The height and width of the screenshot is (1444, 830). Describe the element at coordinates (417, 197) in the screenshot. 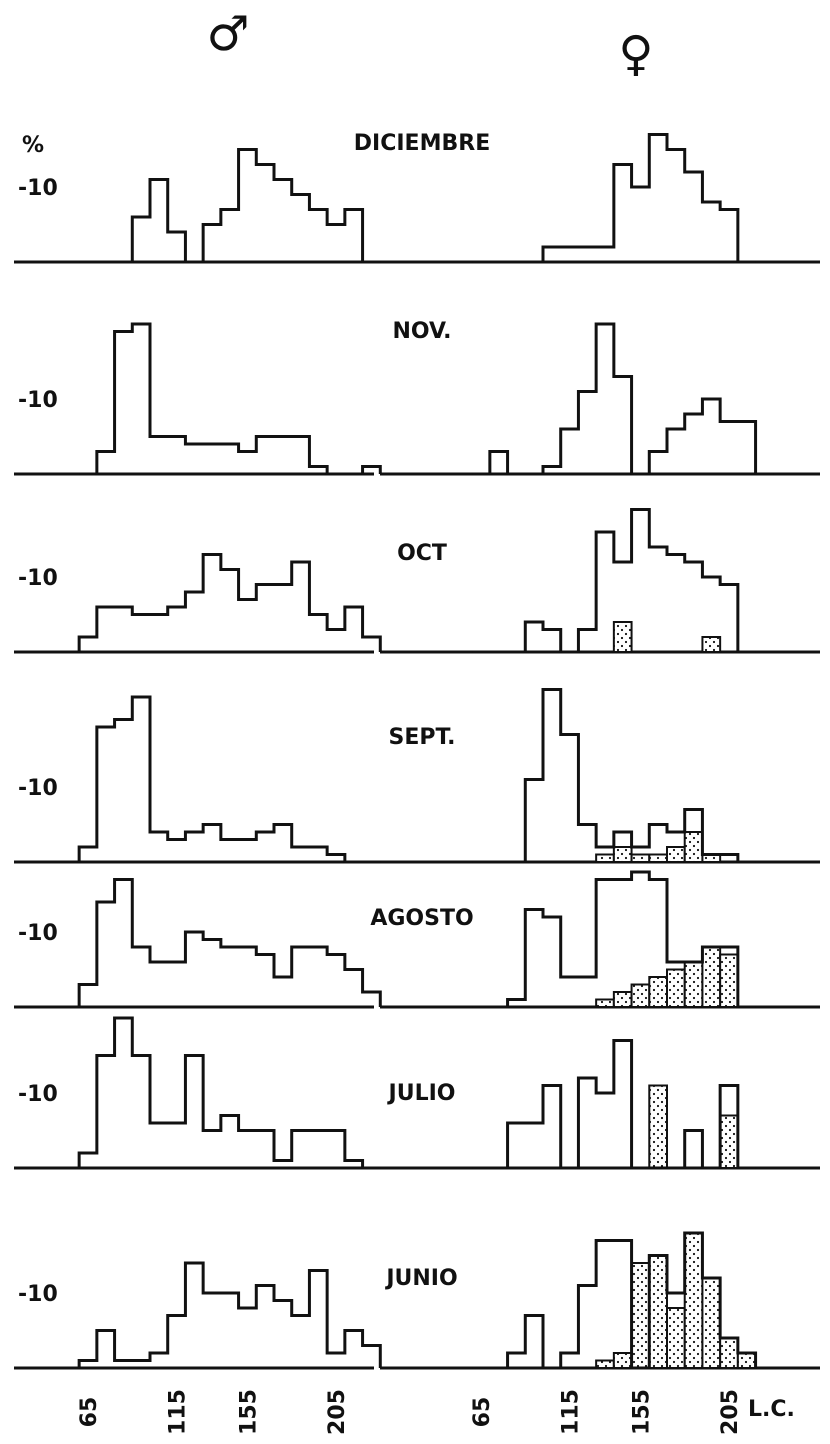

I see `month-panel: DICIEMBRE -10` at that location.